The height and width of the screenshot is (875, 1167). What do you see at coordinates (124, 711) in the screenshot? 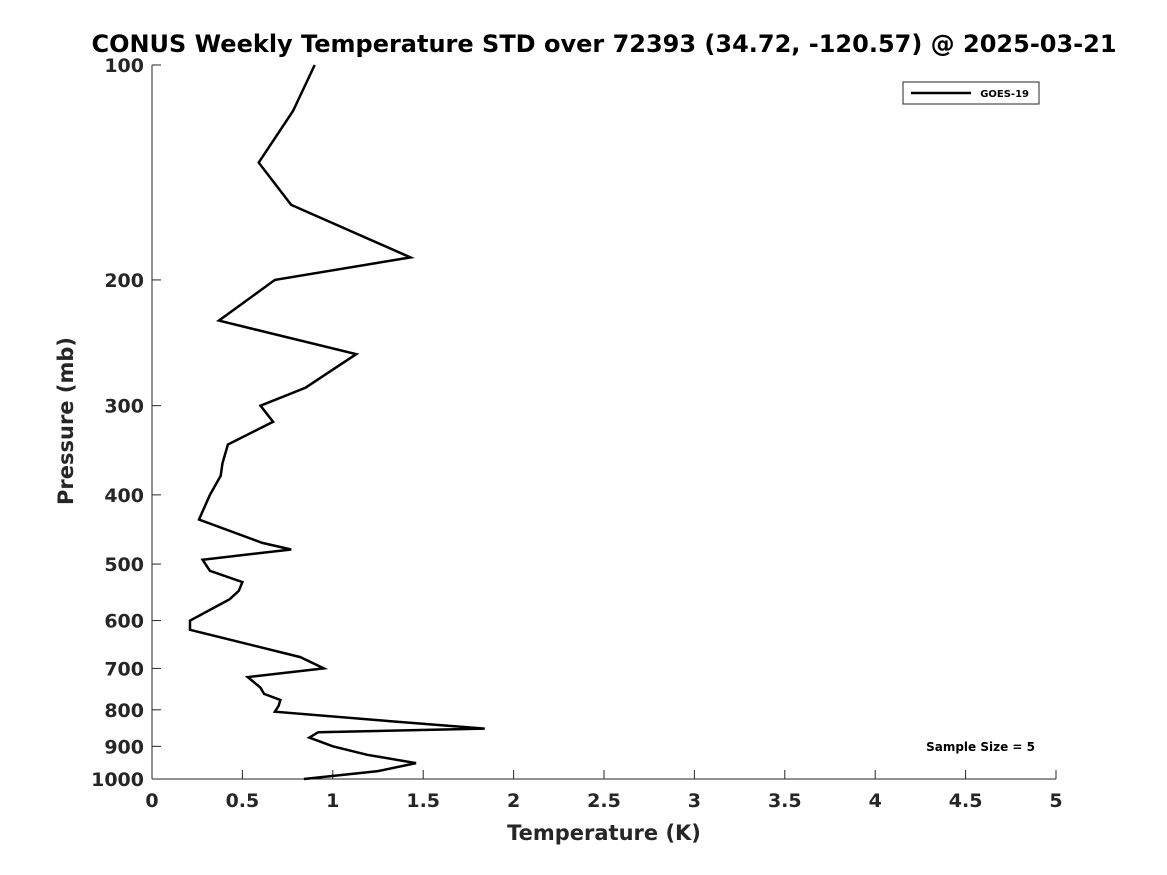
I see `y-tick-label: 800` at bounding box center [124, 711].